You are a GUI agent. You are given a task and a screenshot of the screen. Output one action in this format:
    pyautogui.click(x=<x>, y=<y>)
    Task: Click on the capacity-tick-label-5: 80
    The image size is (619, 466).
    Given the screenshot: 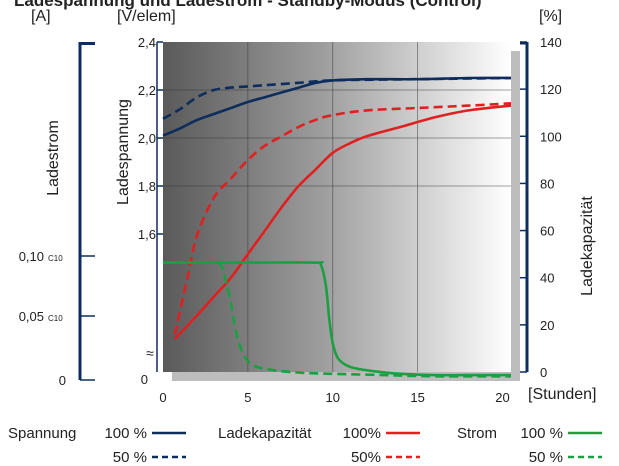 What is the action you would take?
    pyautogui.click(x=547, y=183)
    